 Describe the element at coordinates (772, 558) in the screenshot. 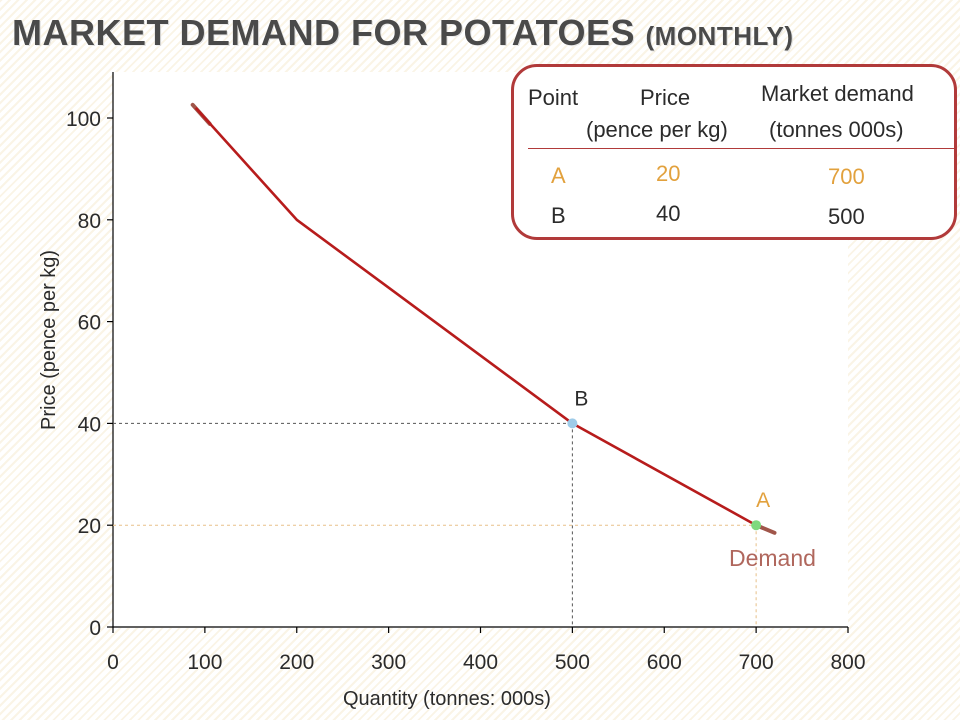

I see `demand-curve-label: Demand` at that location.